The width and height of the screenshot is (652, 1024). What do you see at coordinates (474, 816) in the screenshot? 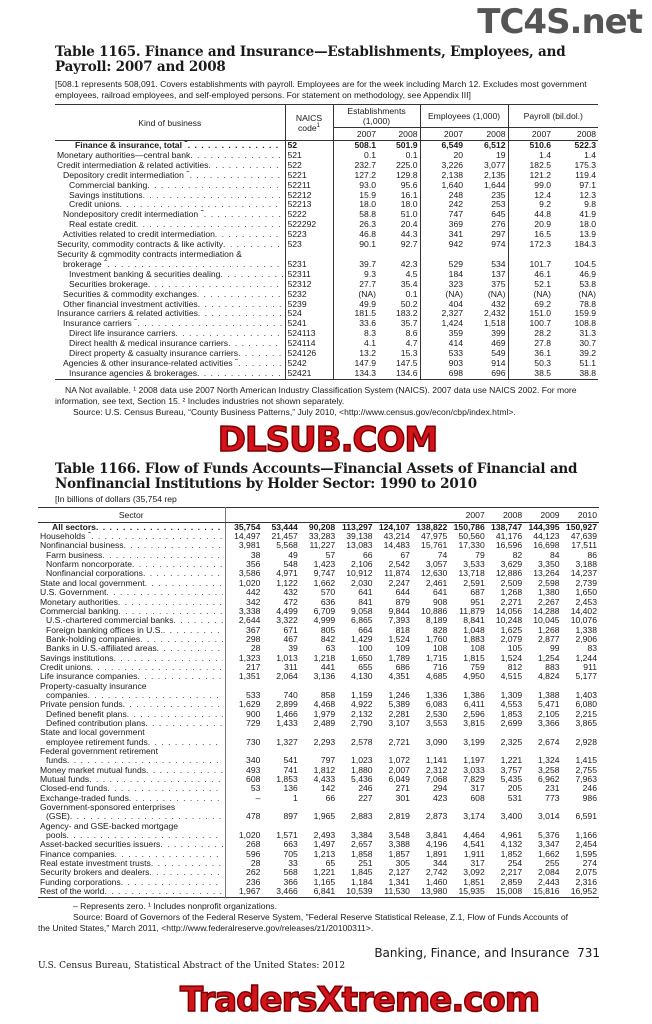
I see `cell-value: 3,174` at bounding box center [474, 816].